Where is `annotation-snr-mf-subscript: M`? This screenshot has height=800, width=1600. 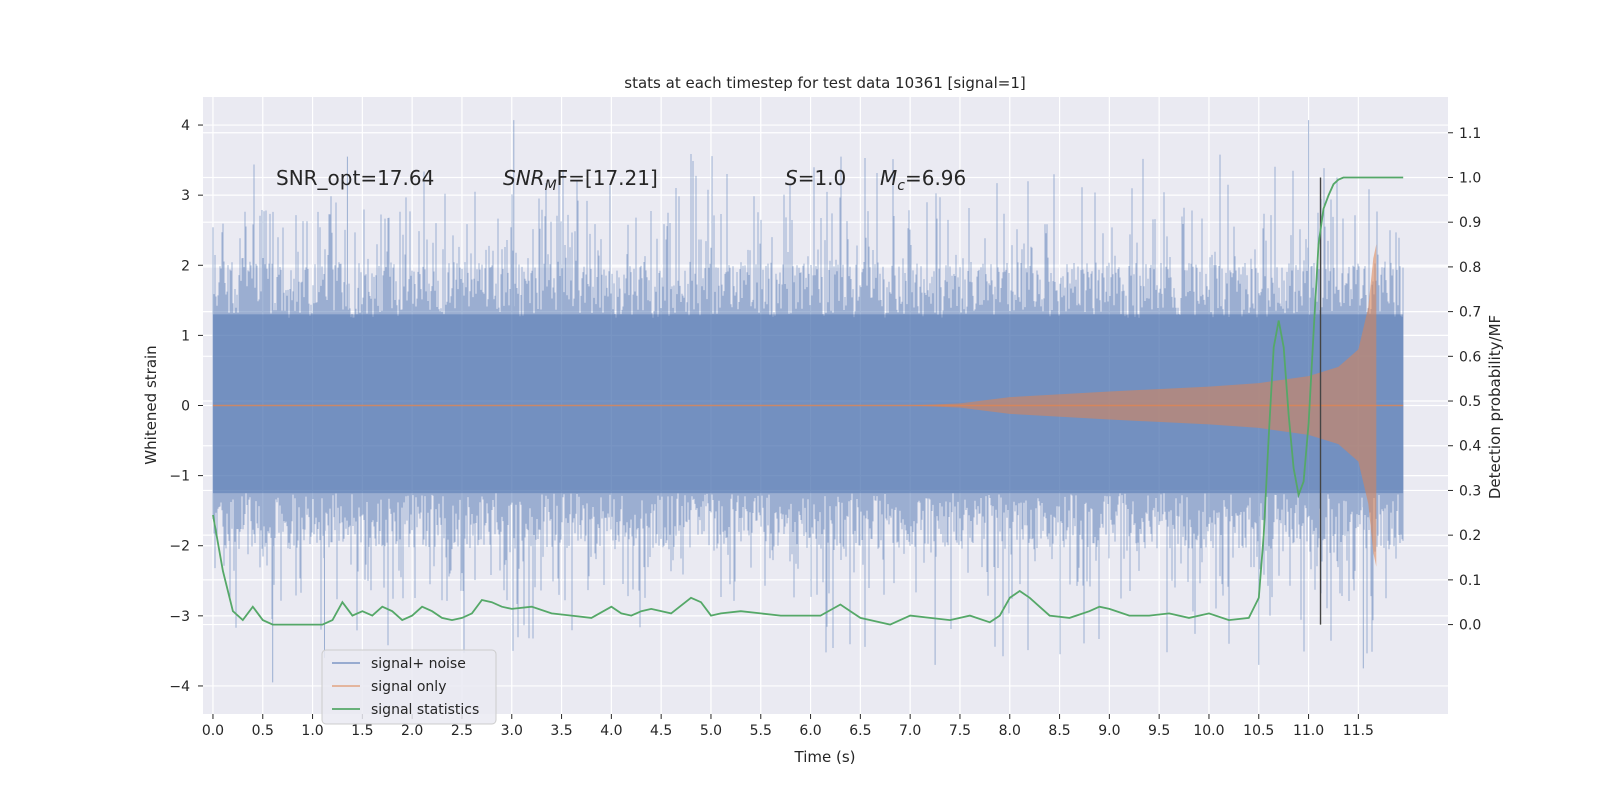 annotation-snr-mf-subscript: M is located at coordinates (551, 186).